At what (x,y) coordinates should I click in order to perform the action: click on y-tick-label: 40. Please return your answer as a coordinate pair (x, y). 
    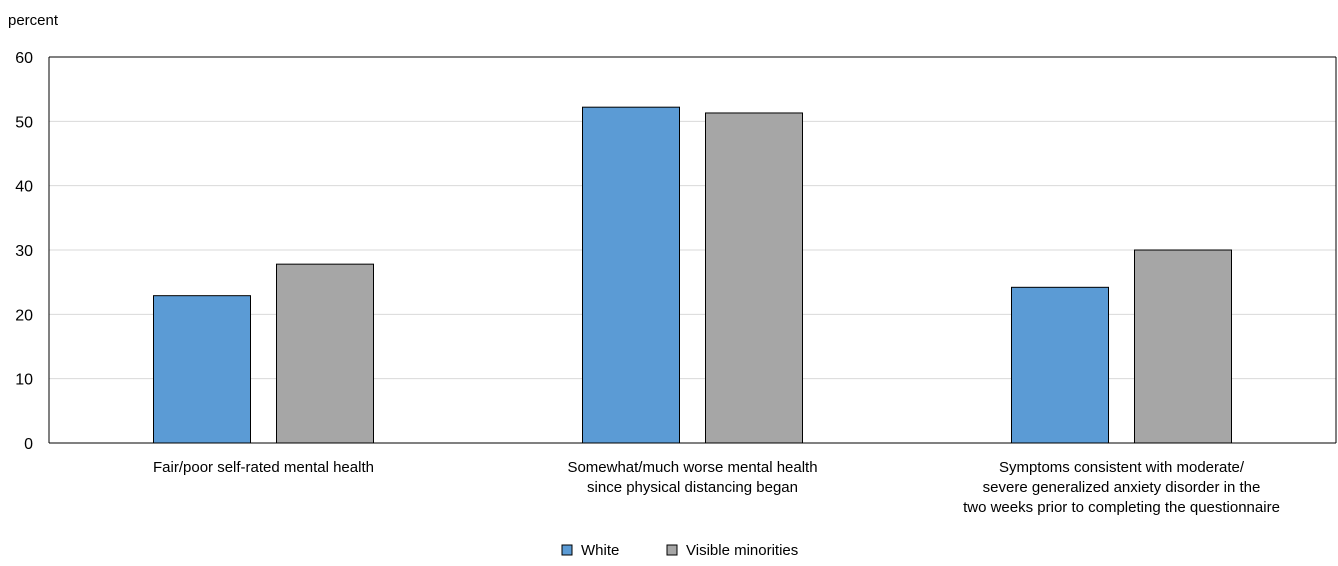
    Looking at the image, I should click on (24, 187).